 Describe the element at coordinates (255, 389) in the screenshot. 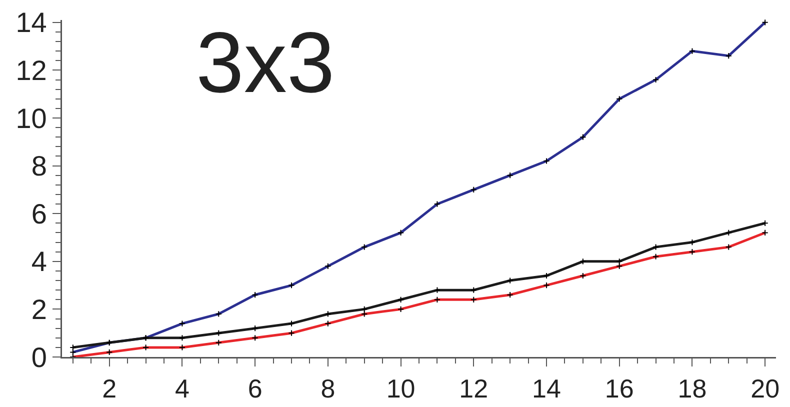

I see `x-tick-label: 6` at that location.